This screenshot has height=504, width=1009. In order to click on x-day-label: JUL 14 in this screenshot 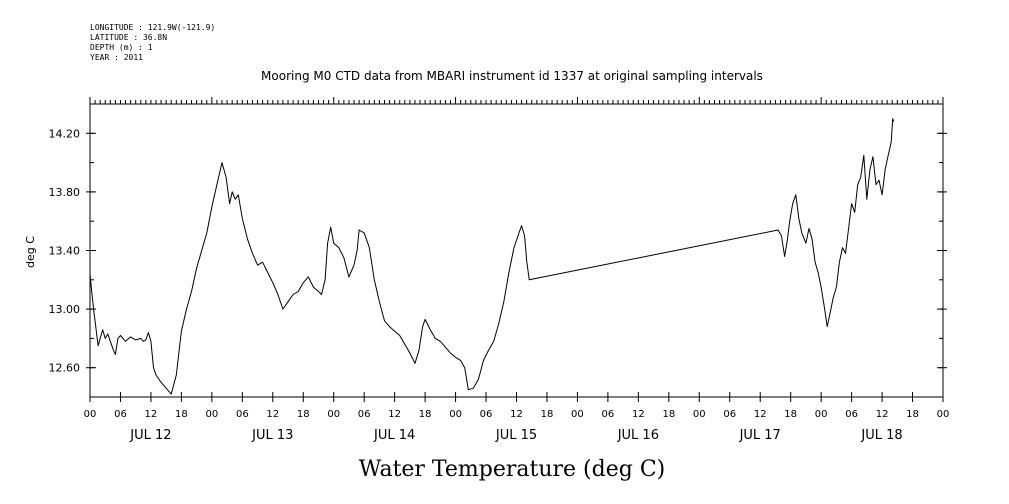, I will do `click(394, 435)`.